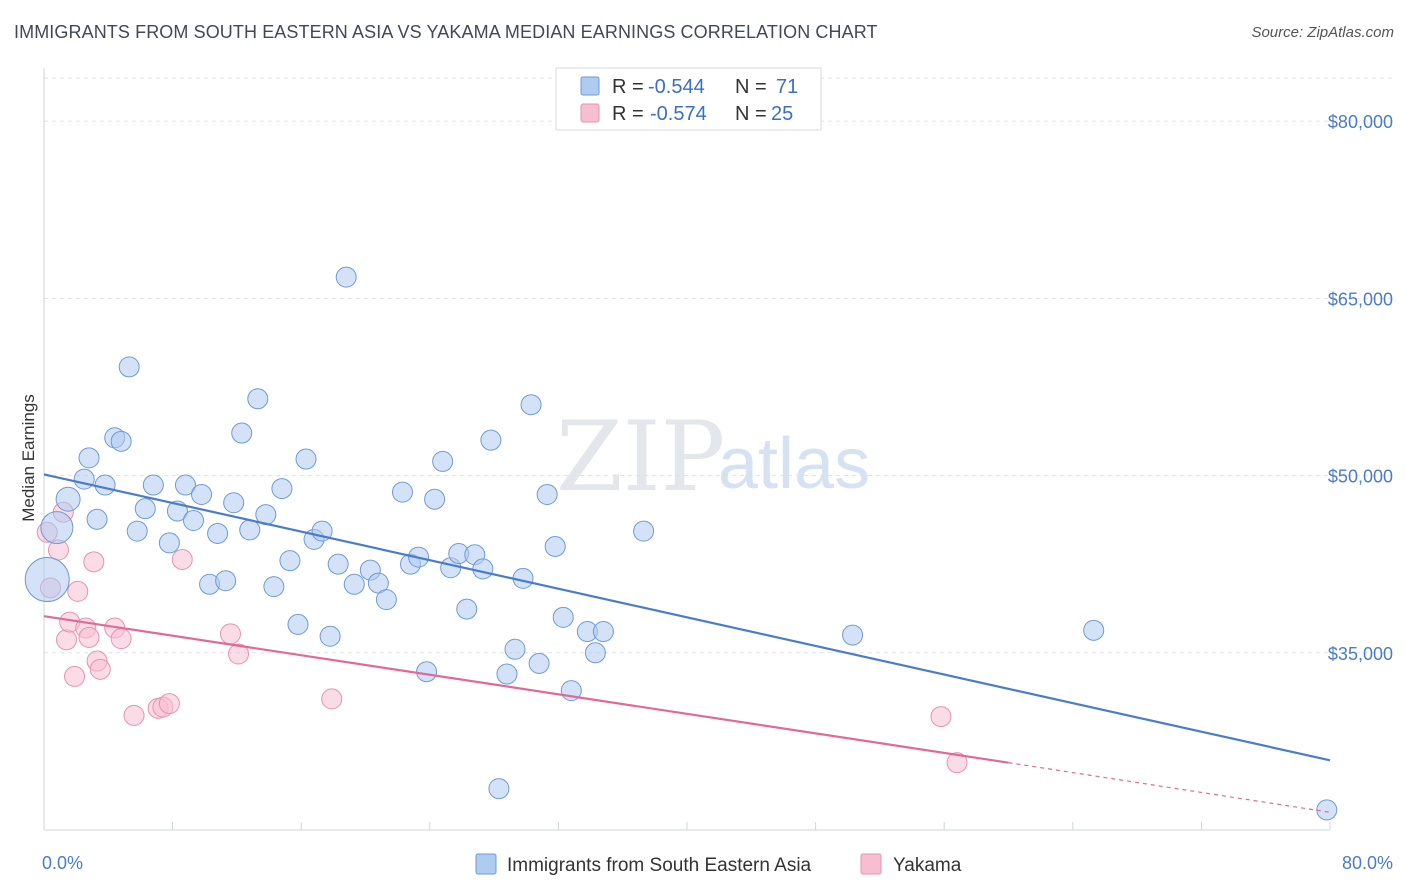 This screenshot has width=1406, height=892. I want to click on x-tick-label-min: 0.0%, so click(62, 863).